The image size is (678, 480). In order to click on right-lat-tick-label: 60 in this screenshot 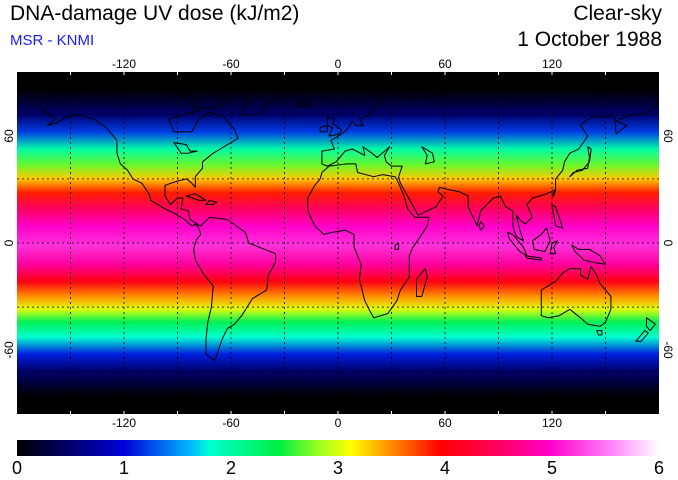, I will do `click(668, 136)`.